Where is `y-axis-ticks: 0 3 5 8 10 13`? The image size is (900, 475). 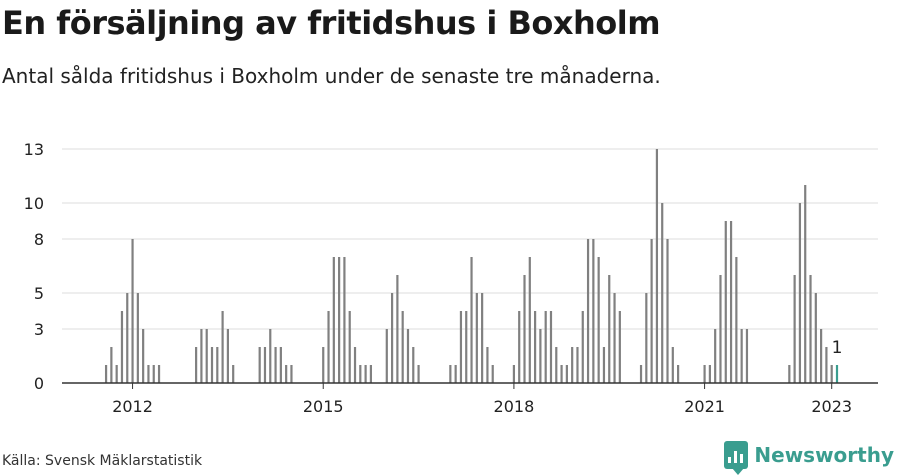 y-axis-ticks: 0 3 5 8 10 13 is located at coordinates (34, 266).